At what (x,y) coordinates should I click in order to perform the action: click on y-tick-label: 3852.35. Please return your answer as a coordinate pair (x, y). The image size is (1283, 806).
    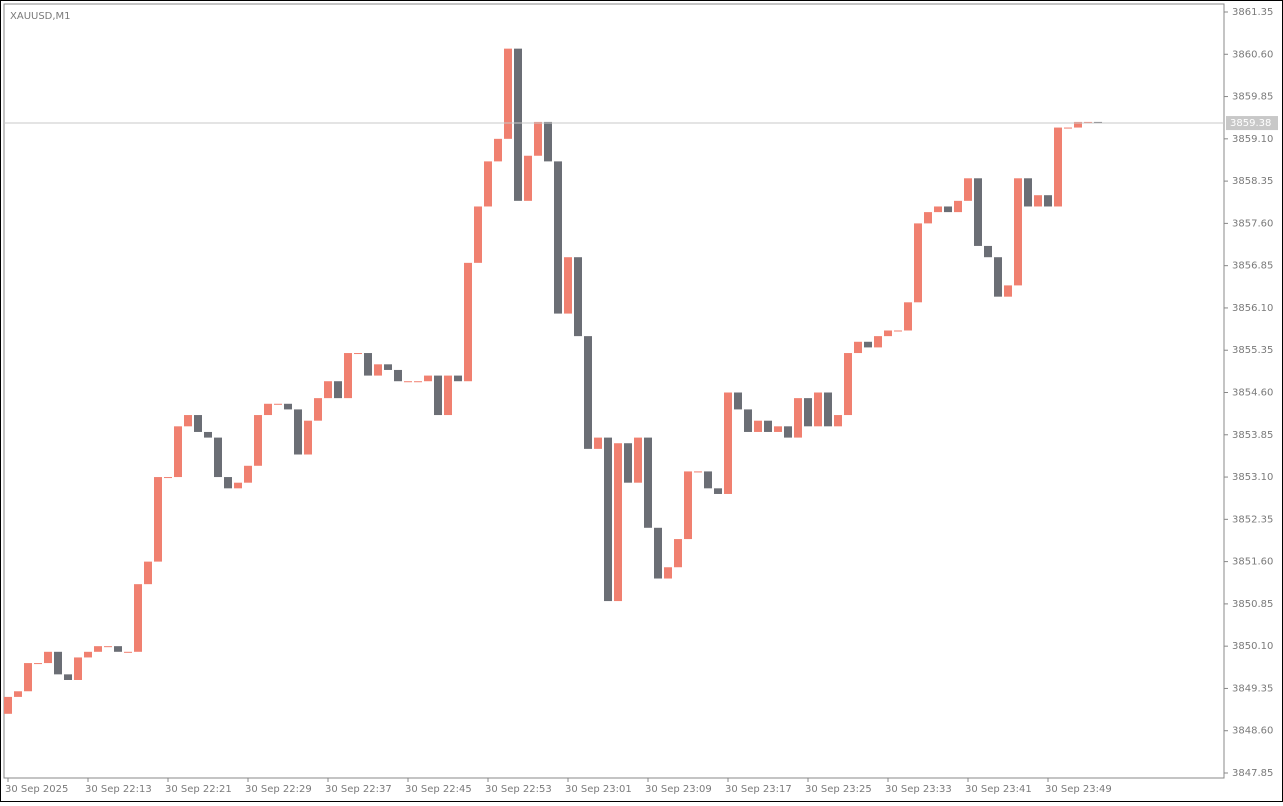
    Looking at the image, I should click on (1252, 519).